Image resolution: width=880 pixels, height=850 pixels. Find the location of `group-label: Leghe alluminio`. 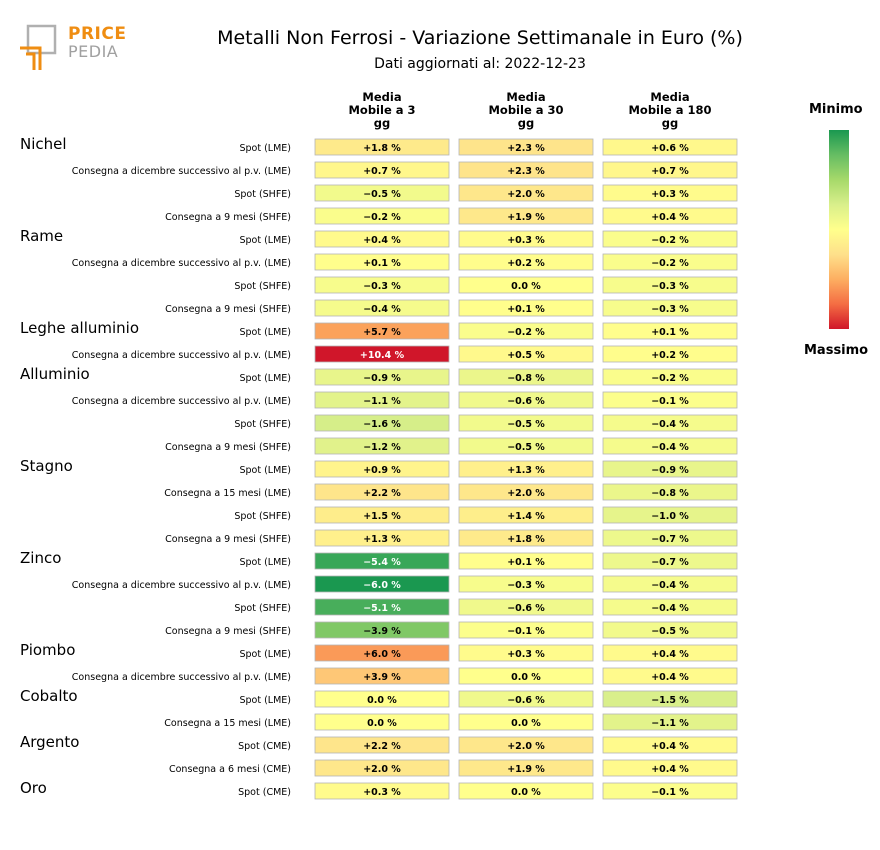

group-label: Leghe alluminio is located at coordinates (79, 328).